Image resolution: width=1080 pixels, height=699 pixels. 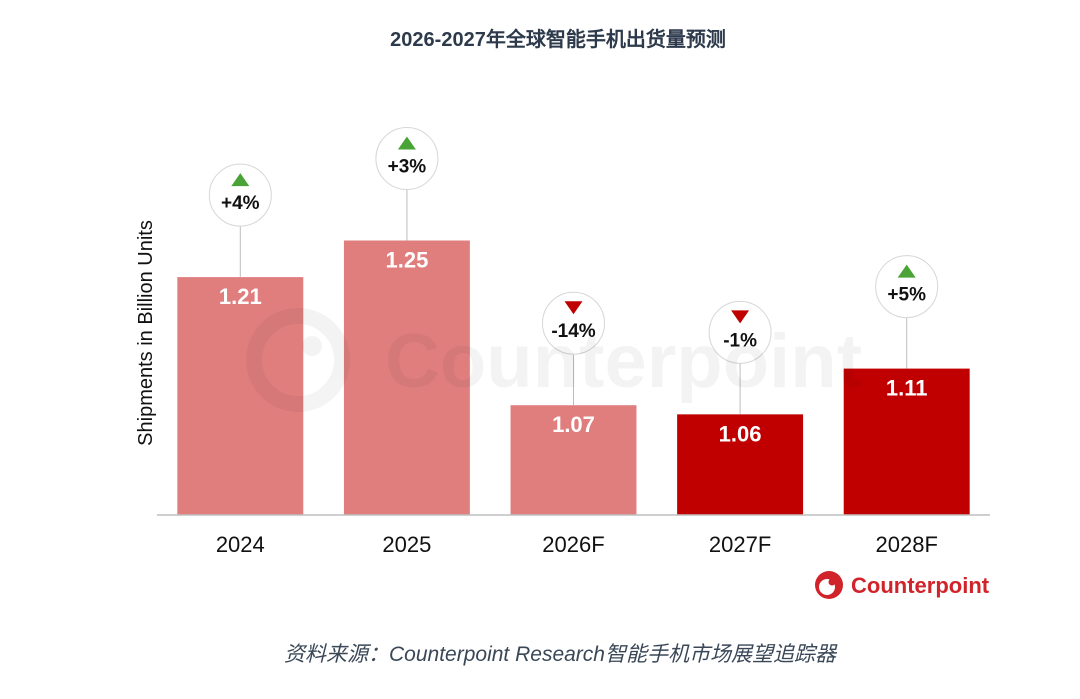 I want to click on x-tick-label-2024: 2024, so click(x=240, y=544).